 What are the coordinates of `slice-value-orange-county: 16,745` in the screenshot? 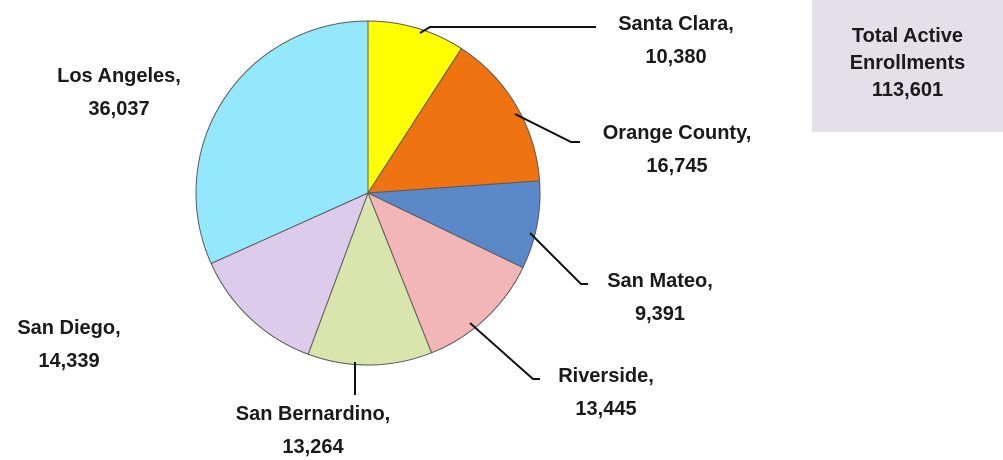 It's located at (676, 166).